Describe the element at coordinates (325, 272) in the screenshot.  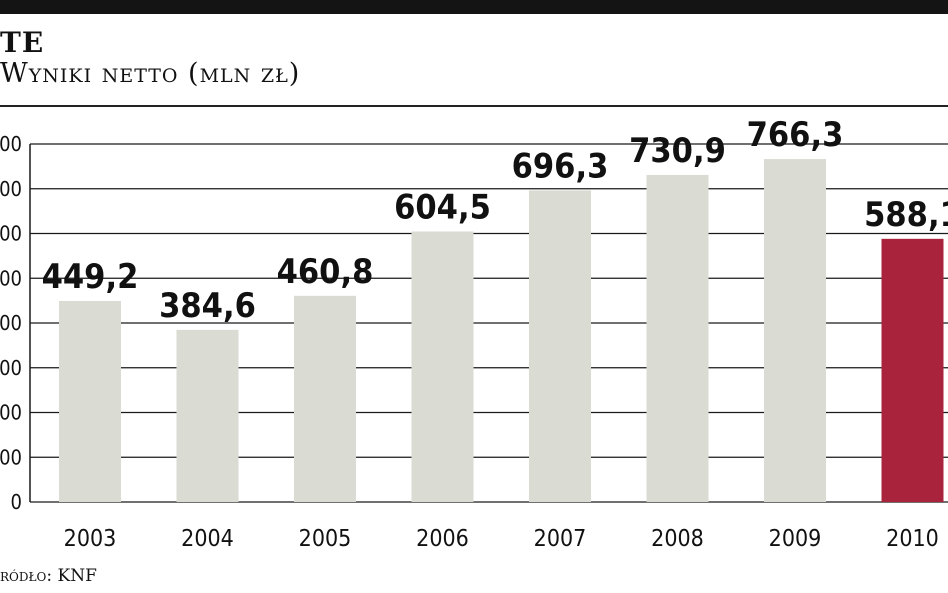
I see `data-label: 460,8` at that location.